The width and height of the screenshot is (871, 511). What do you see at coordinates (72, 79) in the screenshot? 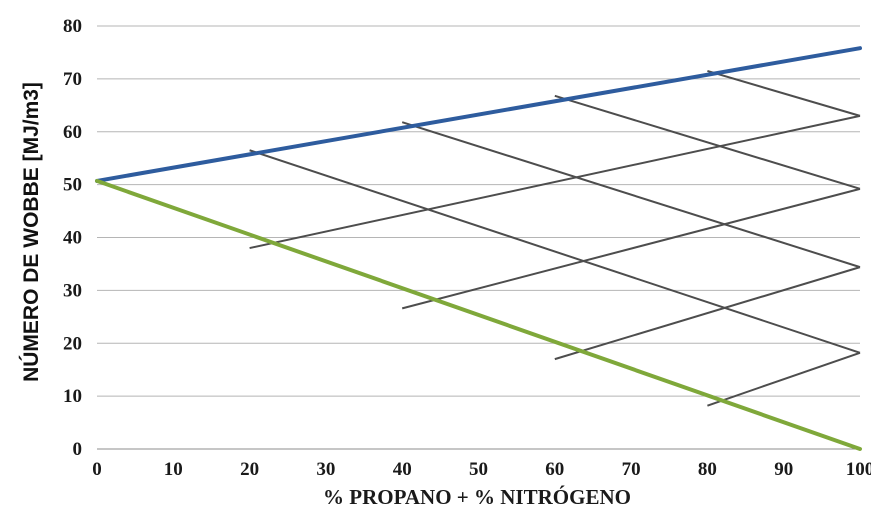
I see `y-tick-70: 70` at bounding box center [72, 79].